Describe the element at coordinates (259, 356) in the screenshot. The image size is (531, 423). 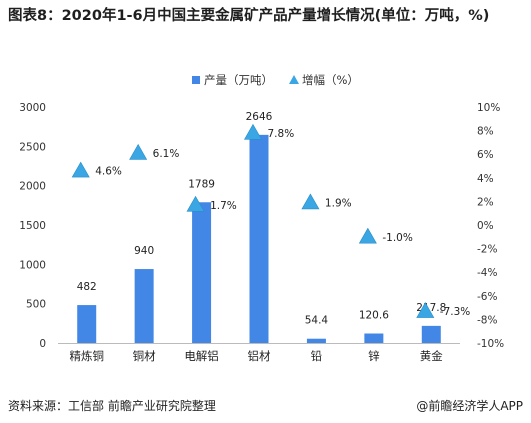
I see `x-tick-label: 铝材` at that location.